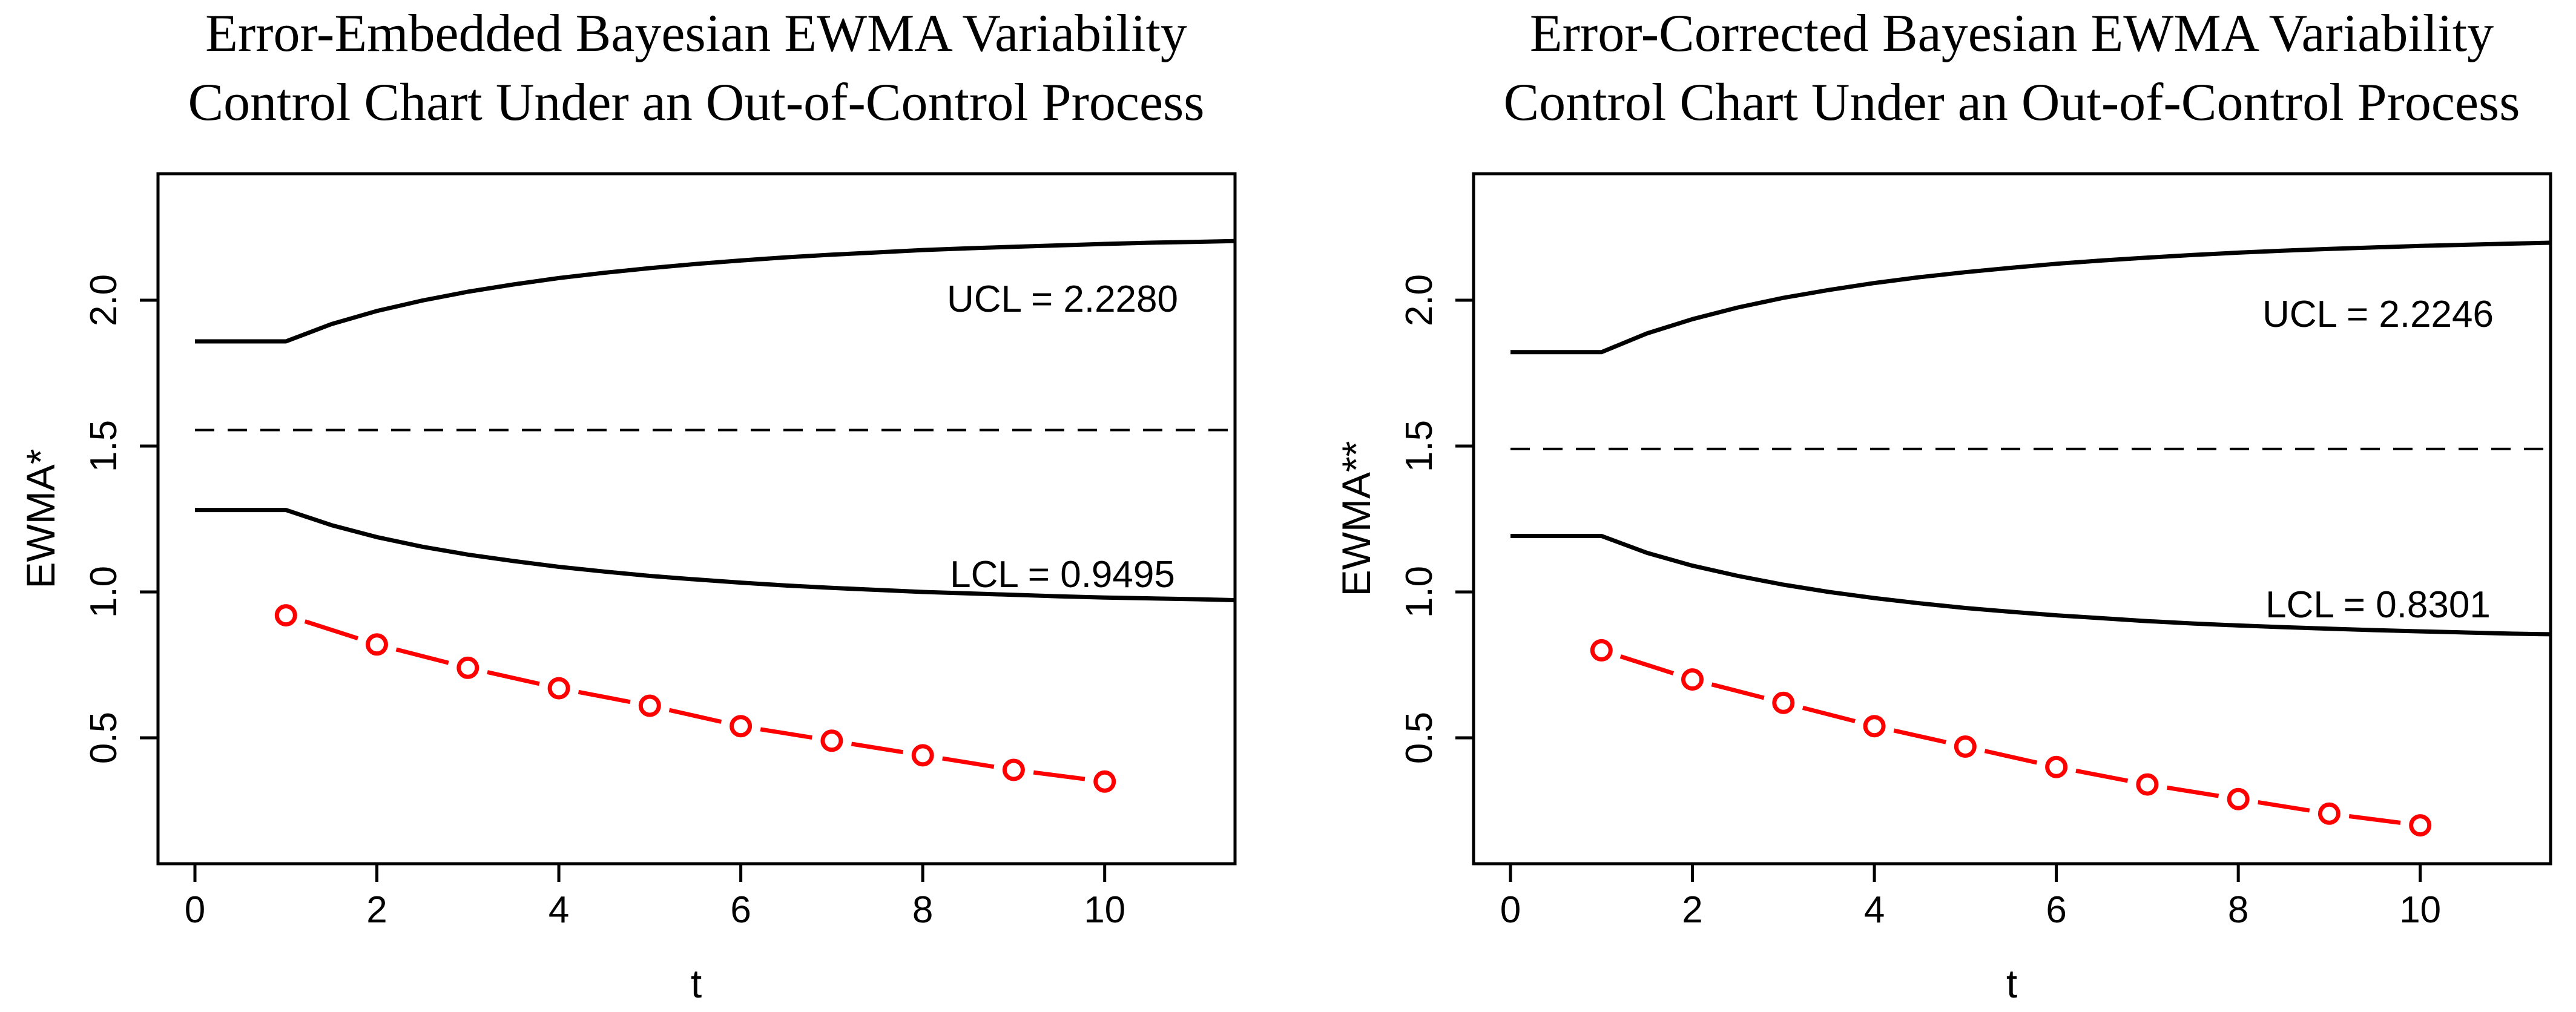  Describe the element at coordinates (1062, 299) in the screenshot. I see `ucl-annotation: UCL = 2.2280` at that location.